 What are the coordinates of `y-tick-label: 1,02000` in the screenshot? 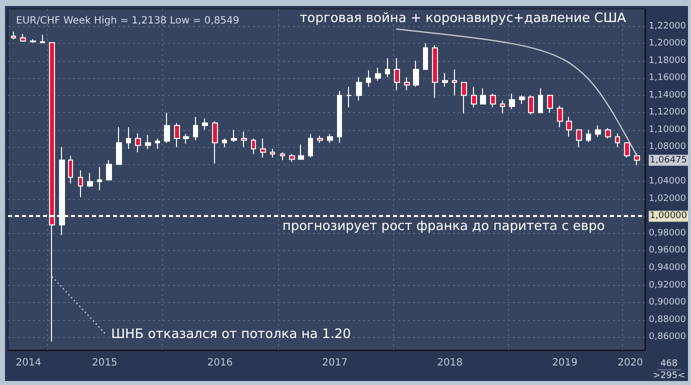 It's located at (667, 199).